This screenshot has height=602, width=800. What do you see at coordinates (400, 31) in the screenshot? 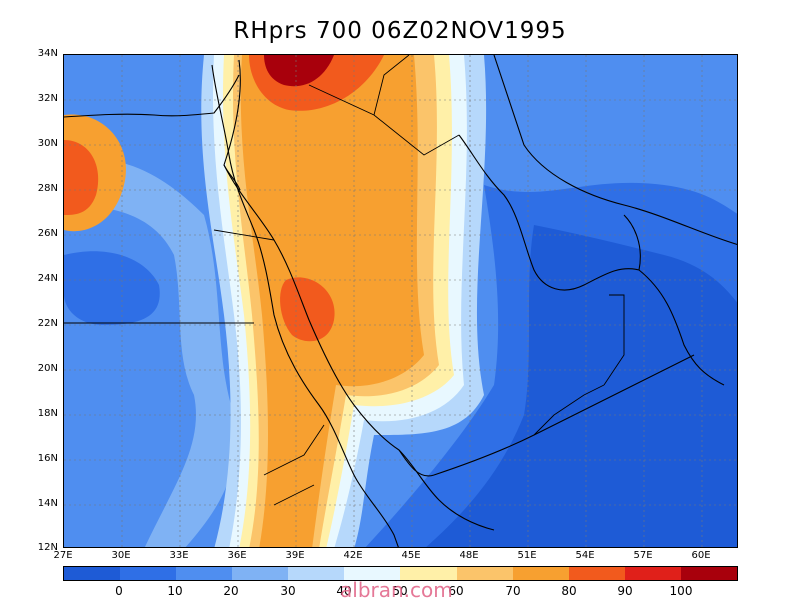
I see `map-title: RHprs 700 06Z02NOV1995` at bounding box center [400, 31].